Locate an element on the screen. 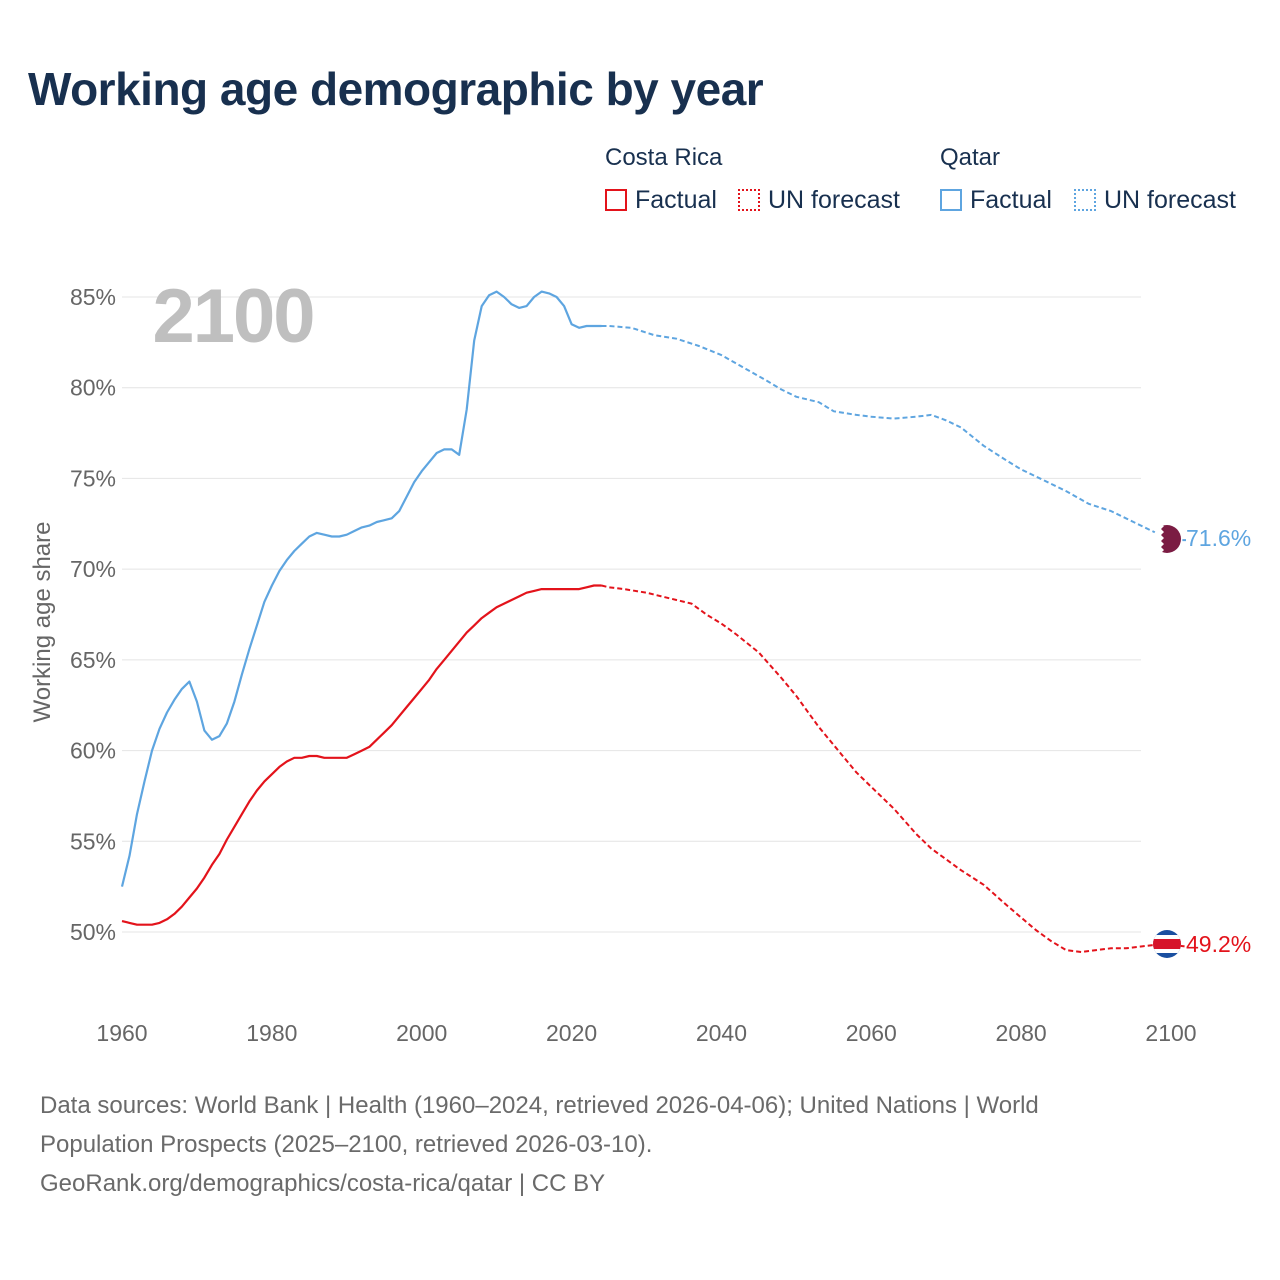 This screenshot has width=1280, height=1280. x-tick-label: 1960 is located at coordinates (121, 1033).